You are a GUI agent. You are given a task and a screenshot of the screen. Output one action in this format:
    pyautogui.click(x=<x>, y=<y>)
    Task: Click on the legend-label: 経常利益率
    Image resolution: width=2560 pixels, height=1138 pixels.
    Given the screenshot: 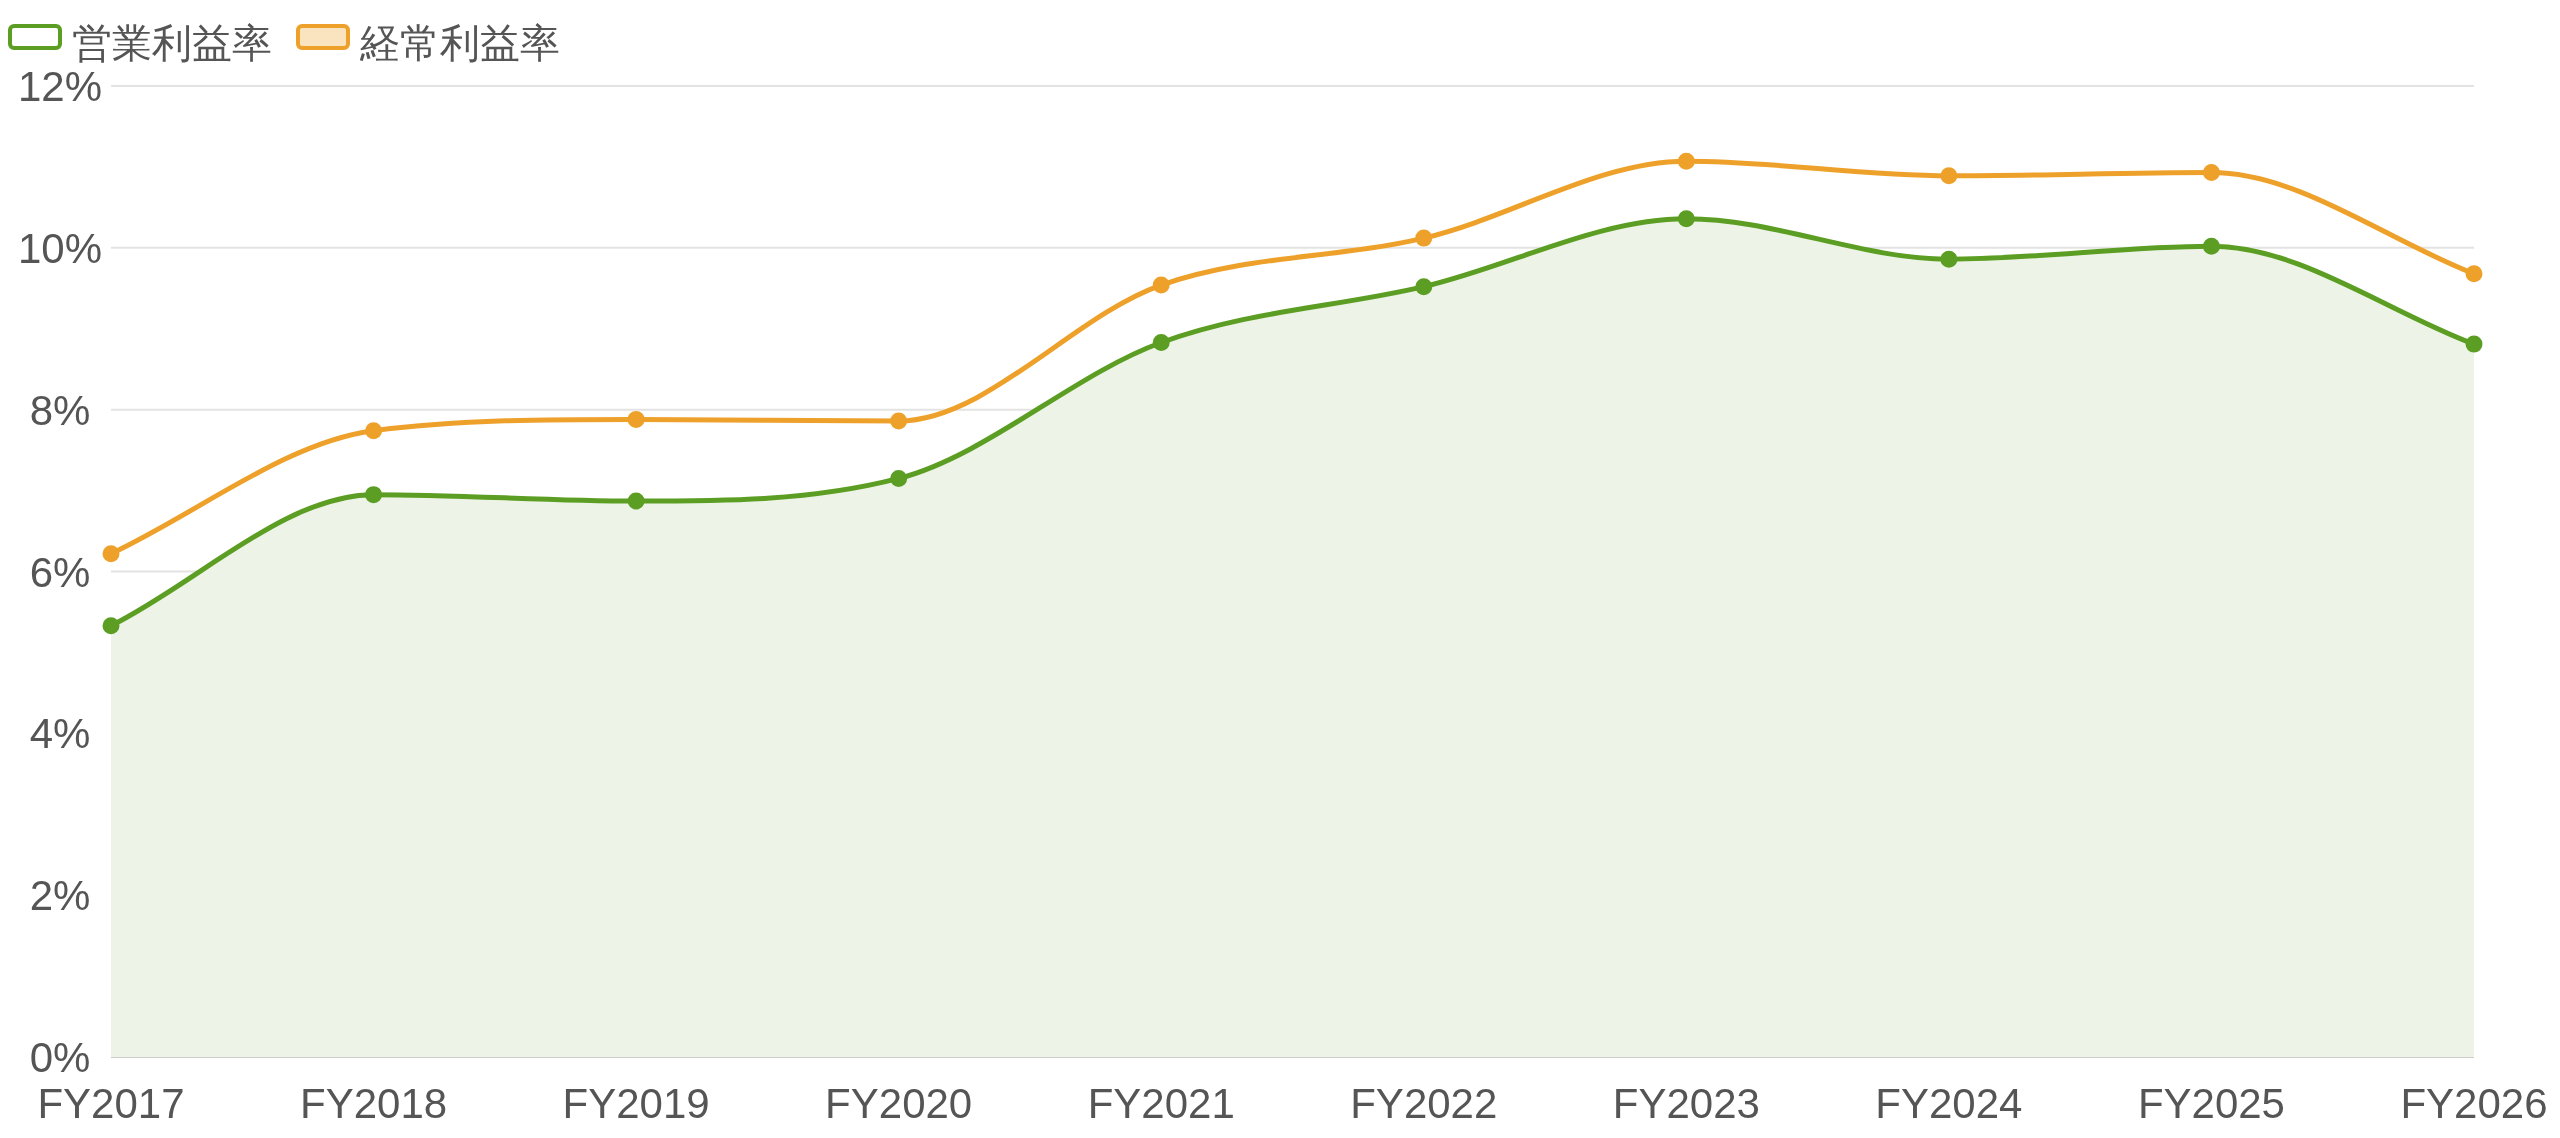 What is the action you would take?
    pyautogui.click(x=459, y=43)
    